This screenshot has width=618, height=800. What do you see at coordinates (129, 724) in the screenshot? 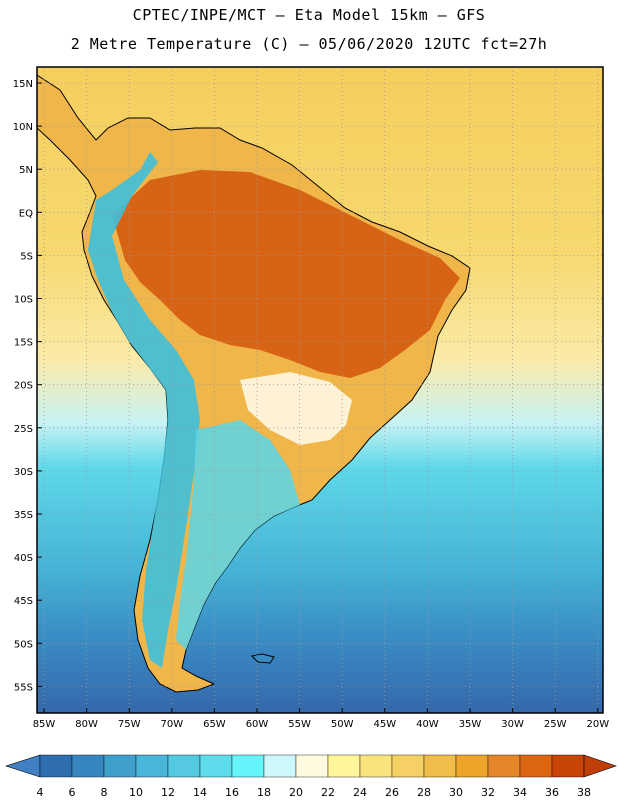
I see `lon-label: 75W` at bounding box center [129, 724].